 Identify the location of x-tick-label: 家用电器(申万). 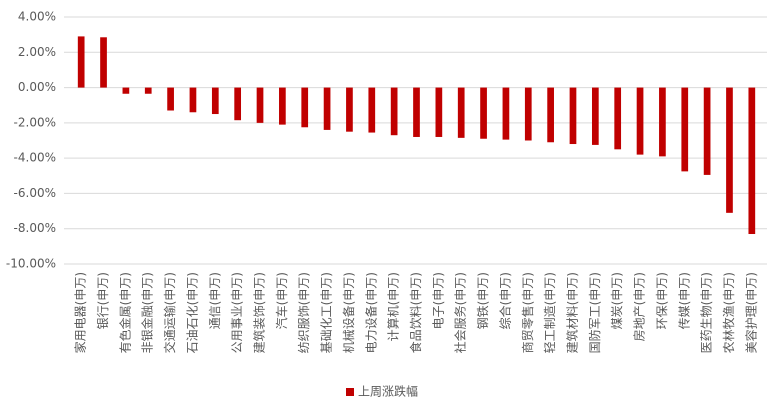
(80, 312).